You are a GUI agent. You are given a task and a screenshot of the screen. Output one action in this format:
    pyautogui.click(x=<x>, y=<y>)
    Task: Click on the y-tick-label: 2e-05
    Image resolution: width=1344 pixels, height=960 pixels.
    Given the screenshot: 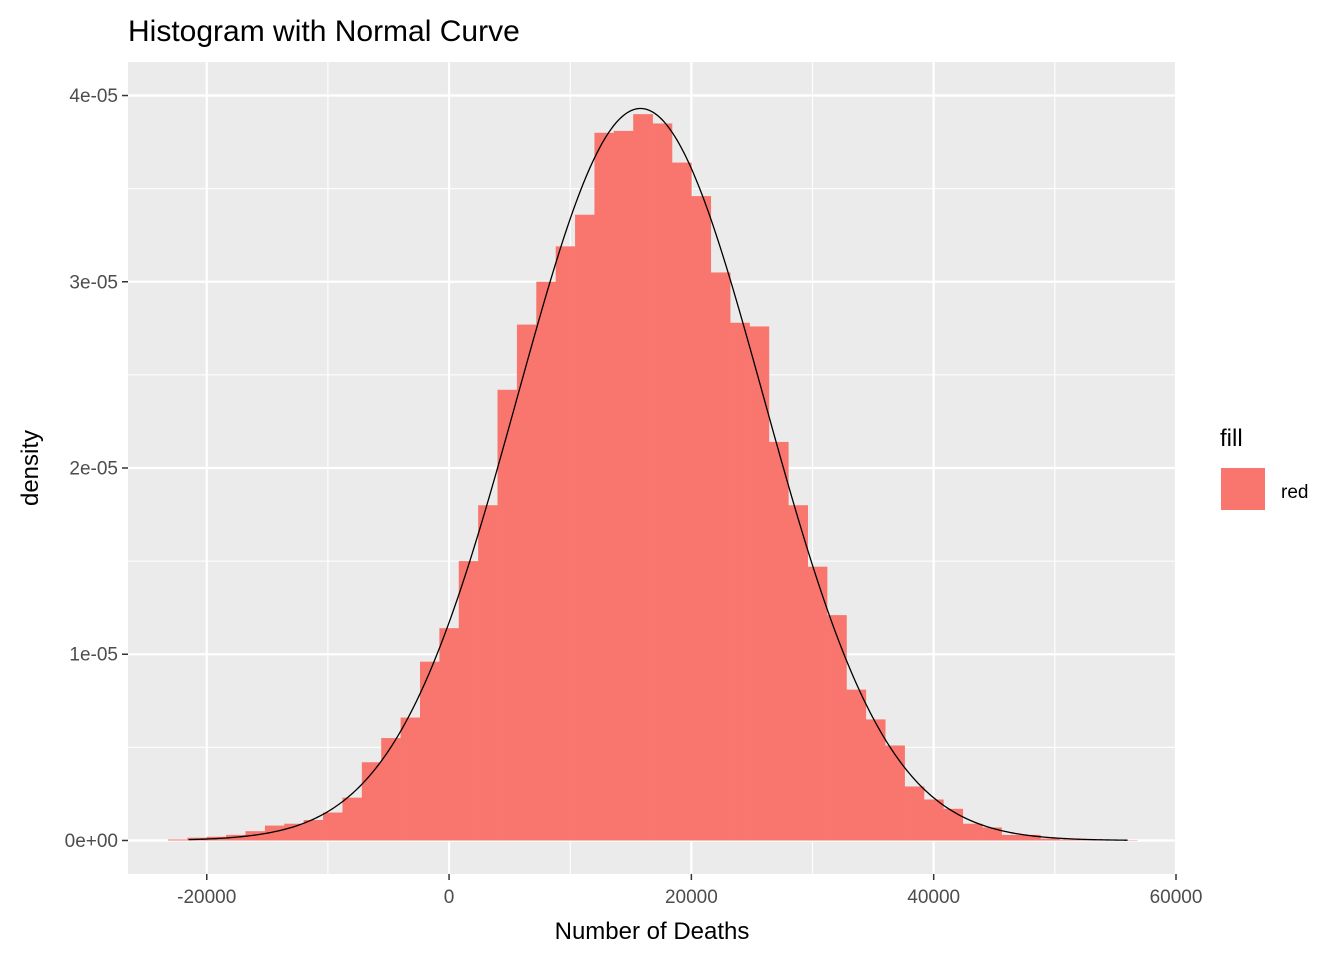 What is the action you would take?
    pyautogui.click(x=93, y=469)
    